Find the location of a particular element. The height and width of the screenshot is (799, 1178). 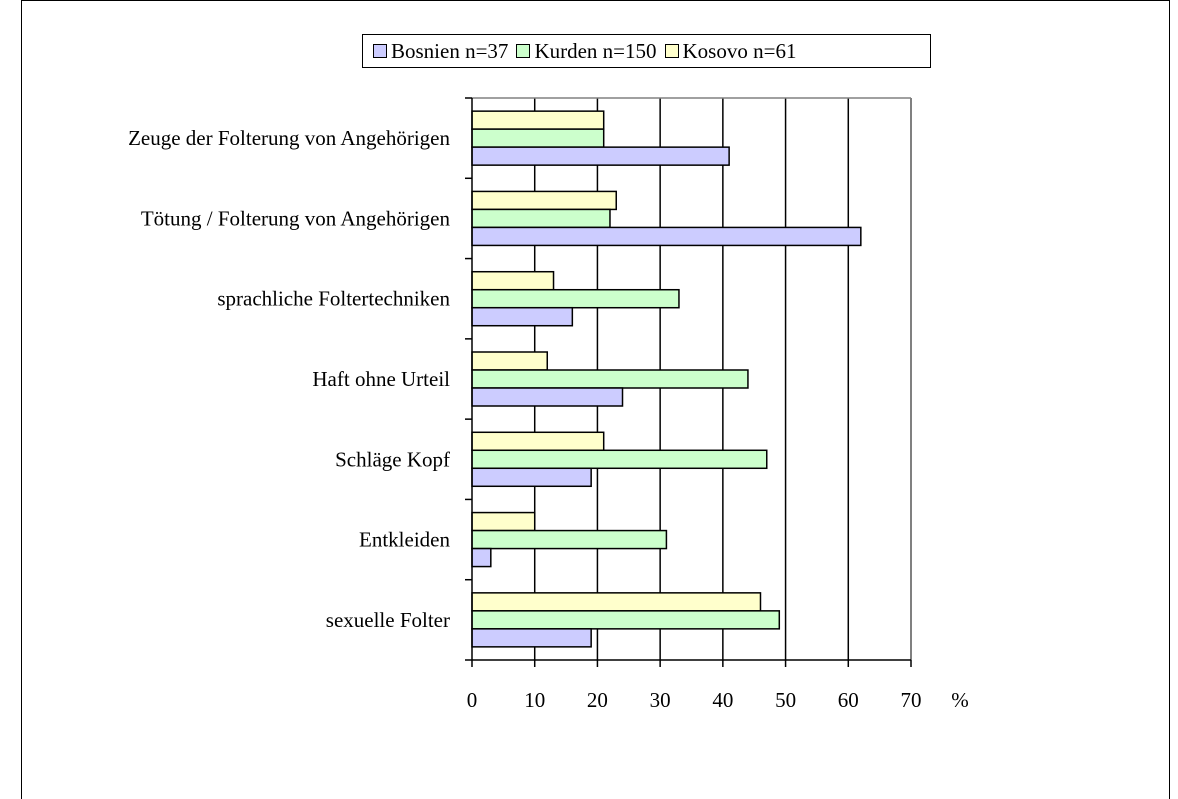

legend-label-bosnien: Bosnien n=37 is located at coordinates (450, 50).